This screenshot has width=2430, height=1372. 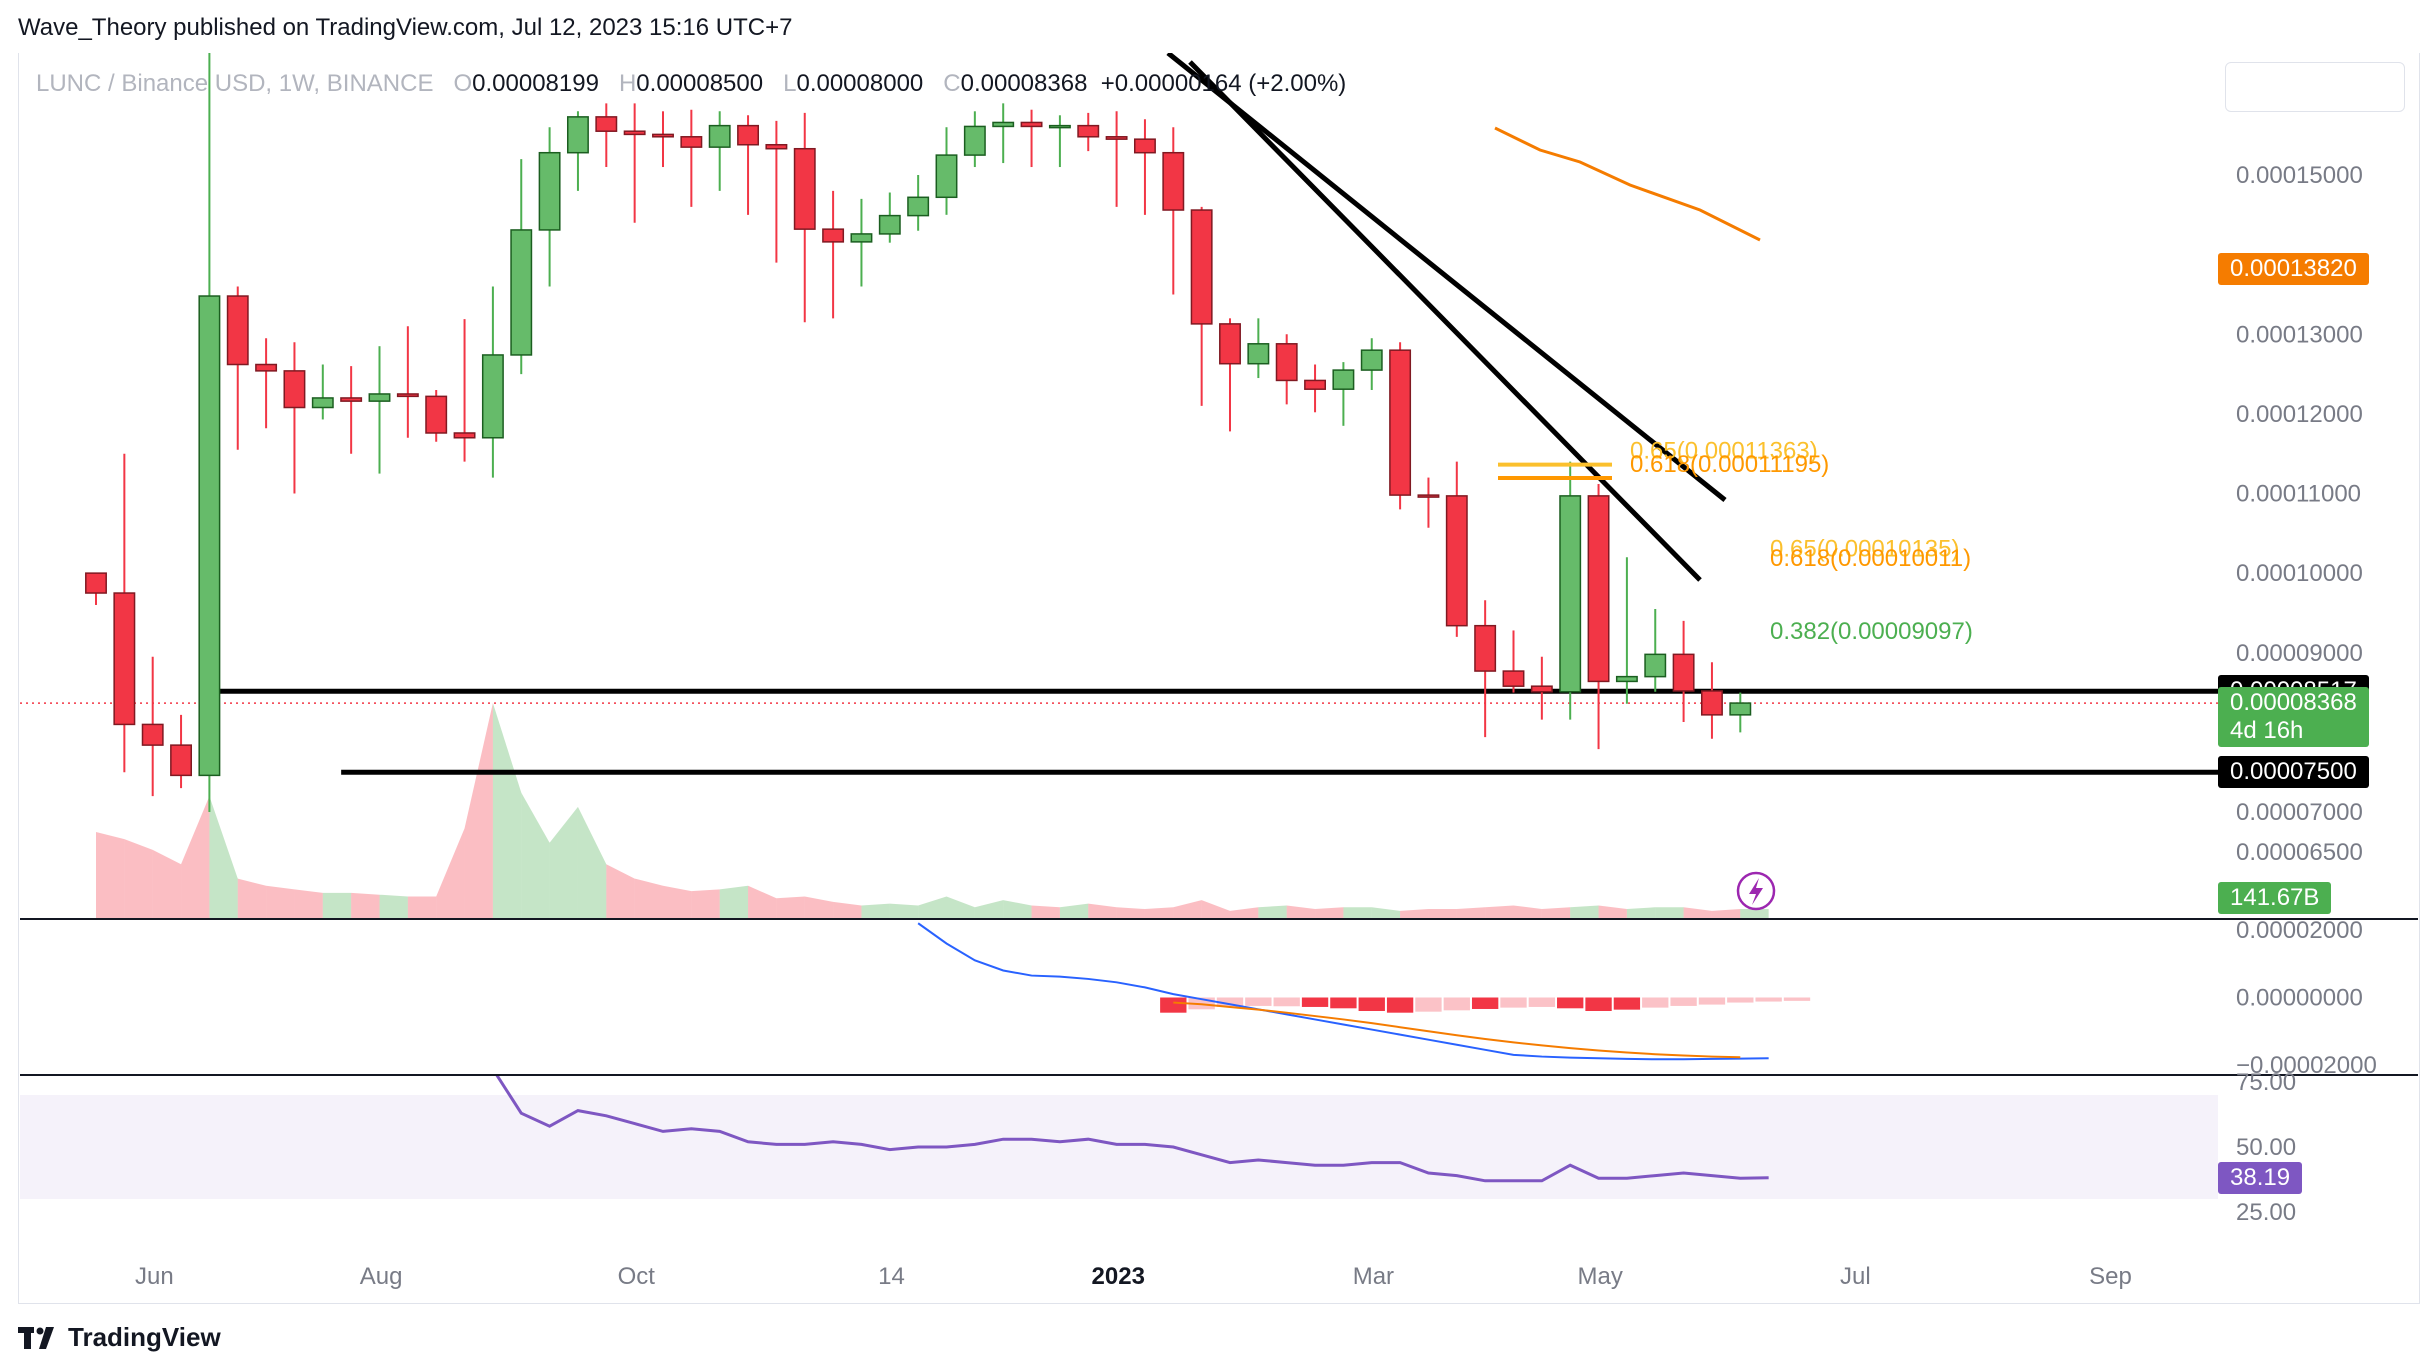 I want to click on close-label: C, so click(x=952, y=83).